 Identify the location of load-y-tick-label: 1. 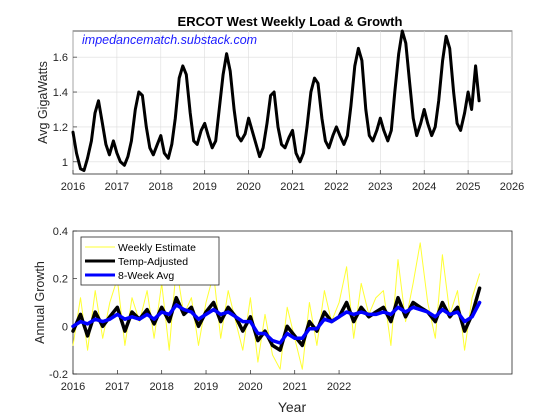
(65, 163).